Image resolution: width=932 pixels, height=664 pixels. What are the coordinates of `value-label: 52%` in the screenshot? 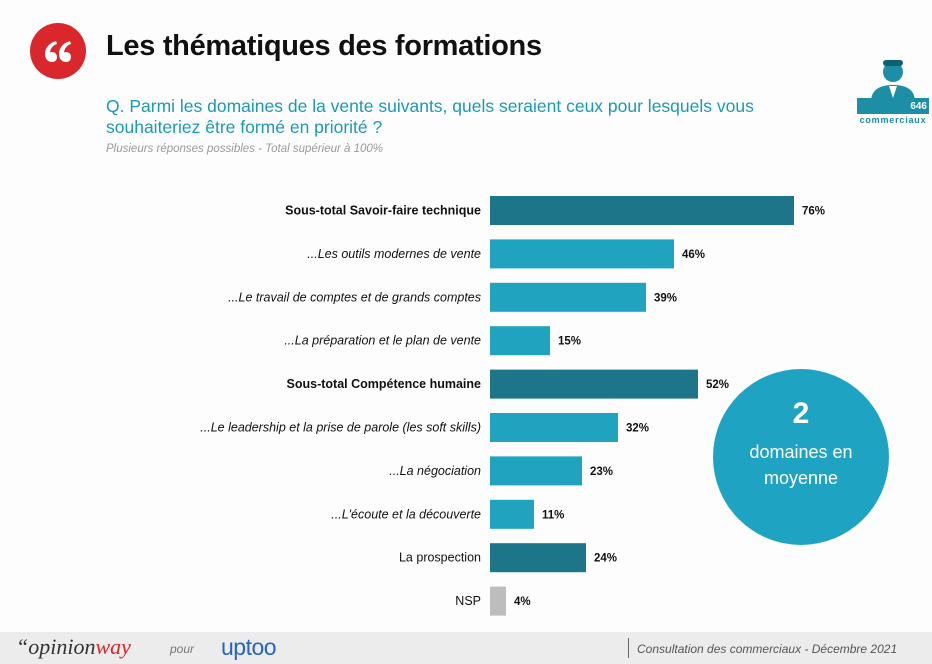 It's located at (717, 385).